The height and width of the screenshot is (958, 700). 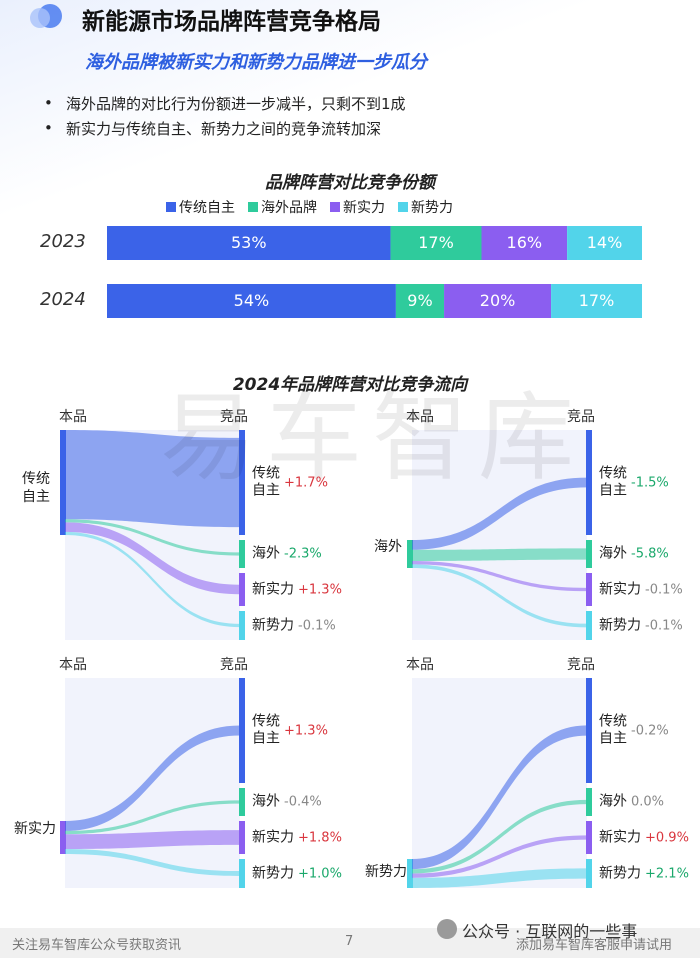 What do you see at coordinates (634, 554) in the screenshot?
I see `target-row: 海外 -5.8%` at bounding box center [634, 554].